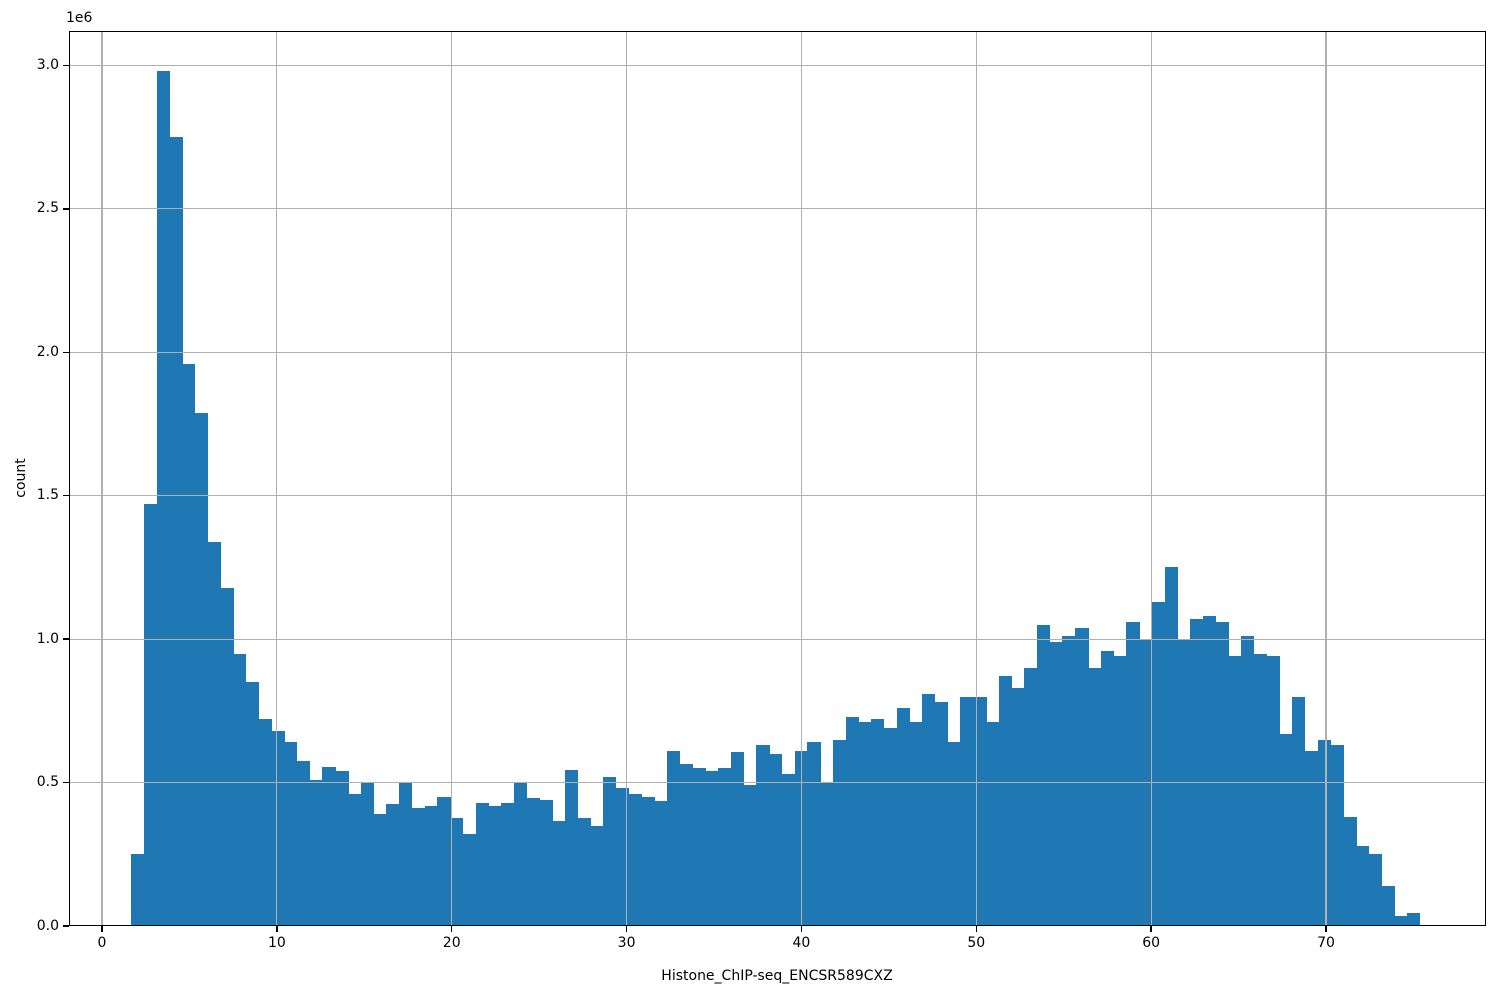  Describe the element at coordinates (47, 64) in the screenshot. I see `y-tick-label: 3.0` at that location.